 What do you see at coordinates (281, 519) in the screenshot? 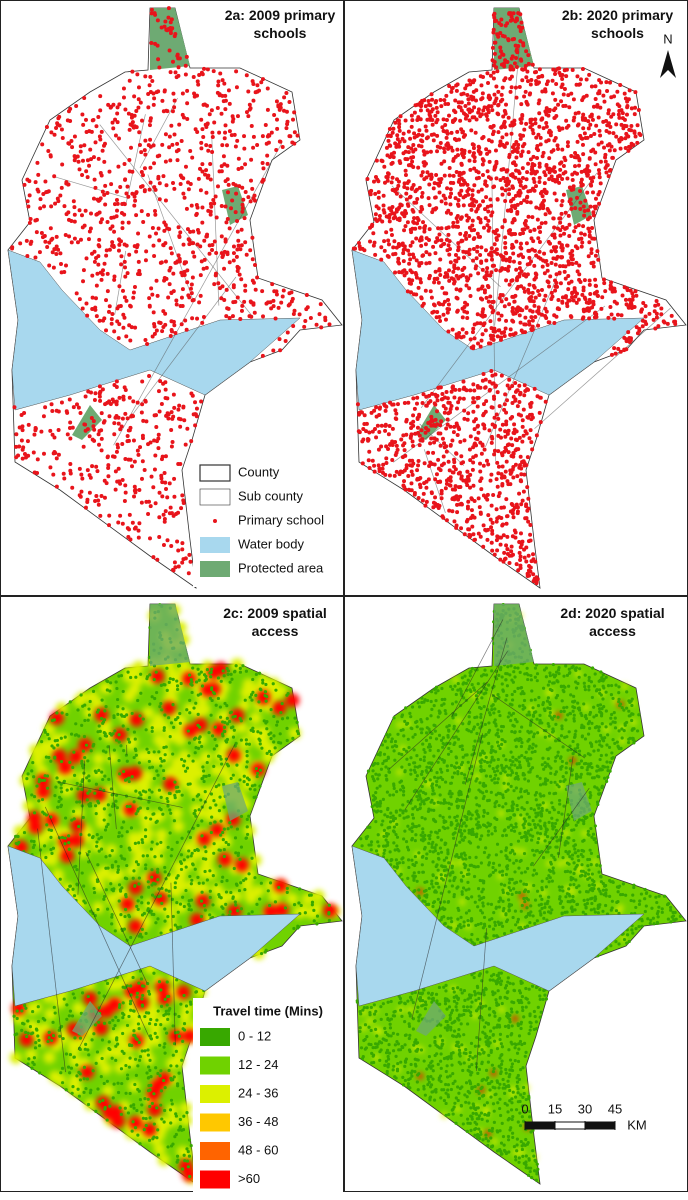
I see `legend-label: Primary school` at bounding box center [281, 519].